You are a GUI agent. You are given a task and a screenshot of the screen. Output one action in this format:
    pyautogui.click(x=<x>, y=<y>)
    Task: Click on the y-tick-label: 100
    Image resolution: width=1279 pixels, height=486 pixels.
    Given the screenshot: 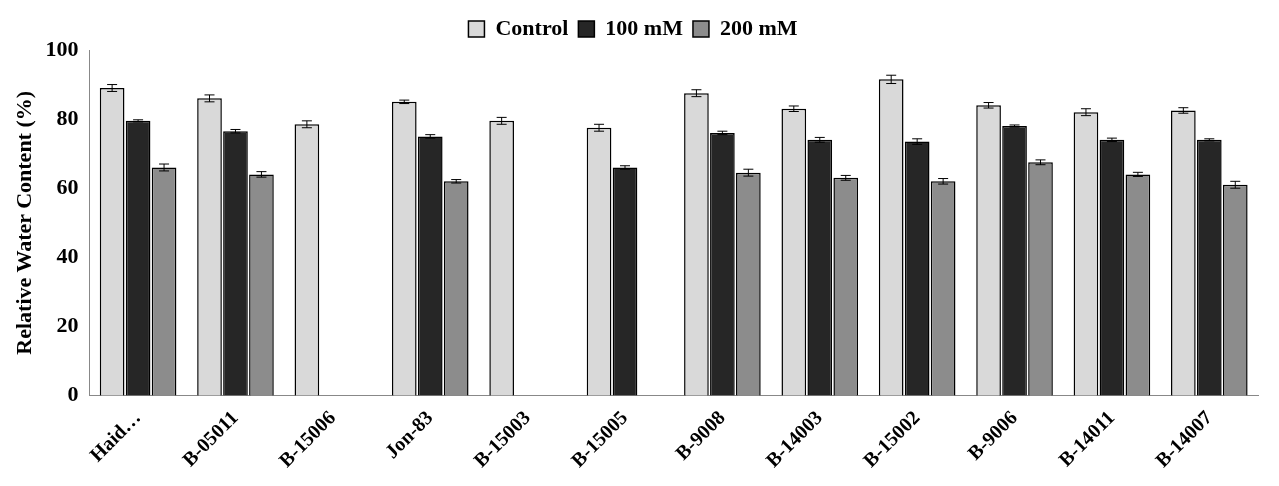 What is the action you would take?
    pyautogui.click(x=62, y=48)
    